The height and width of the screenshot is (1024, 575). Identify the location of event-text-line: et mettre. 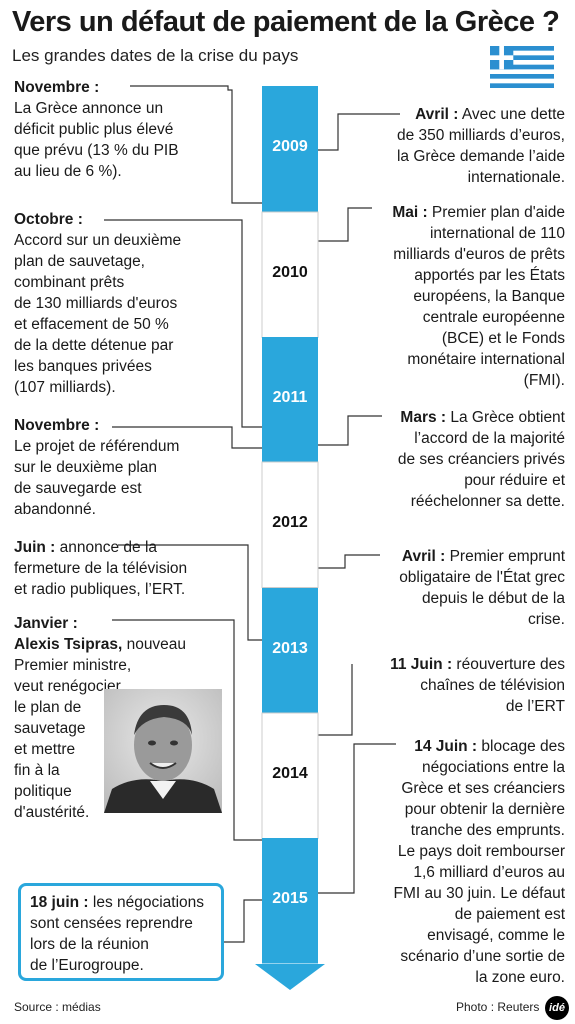
(45, 749).